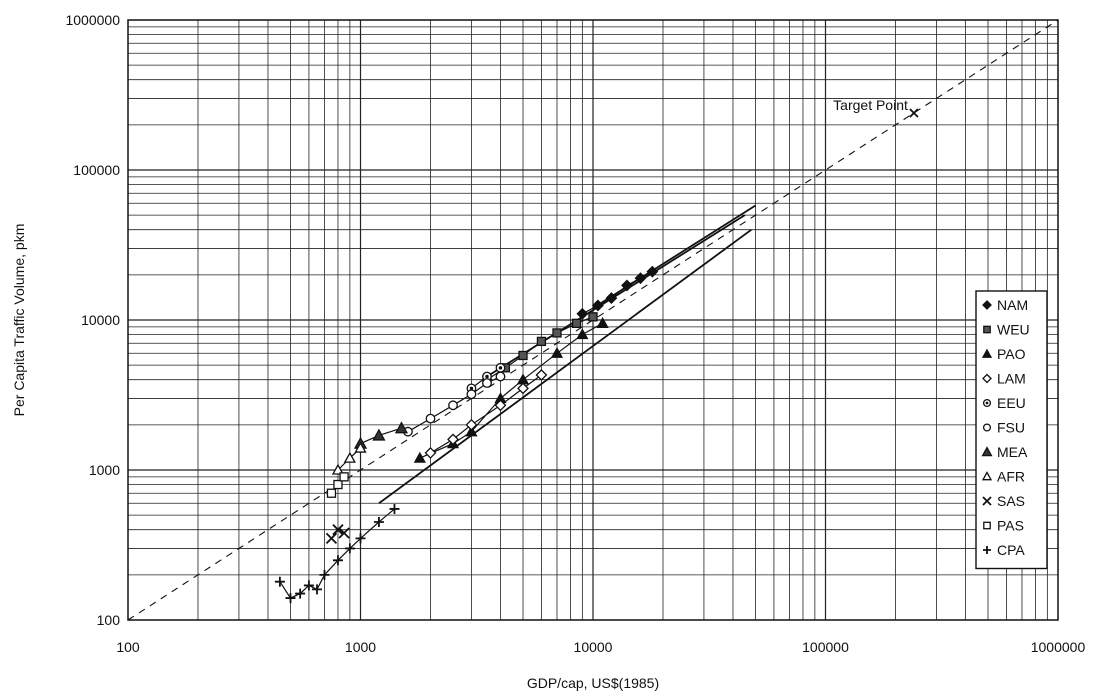 The image size is (1103, 696). Describe the element at coordinates (500, 367) in the screenshot. I see `point-eeu` at that location.